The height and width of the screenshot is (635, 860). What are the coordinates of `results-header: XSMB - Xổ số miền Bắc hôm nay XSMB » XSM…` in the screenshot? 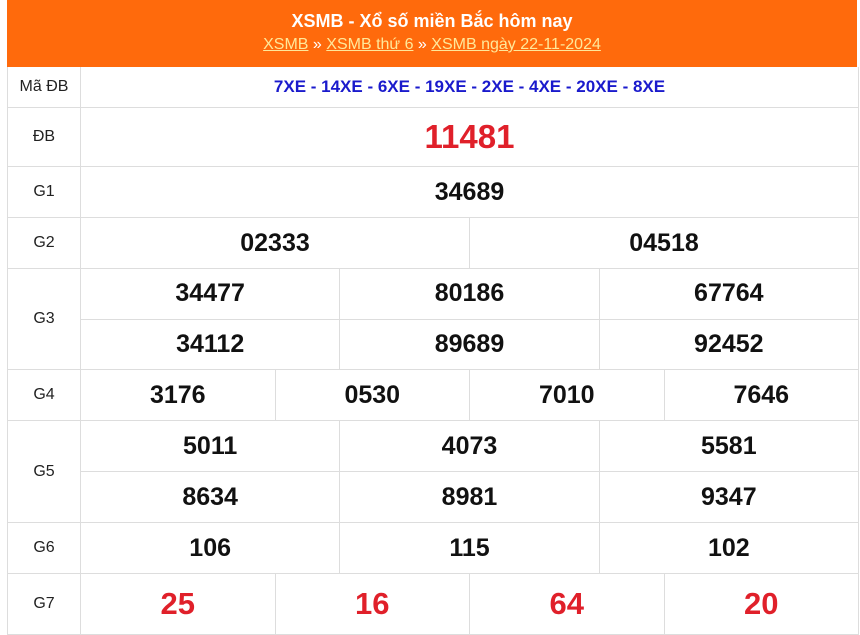 It's located at (432, 33).